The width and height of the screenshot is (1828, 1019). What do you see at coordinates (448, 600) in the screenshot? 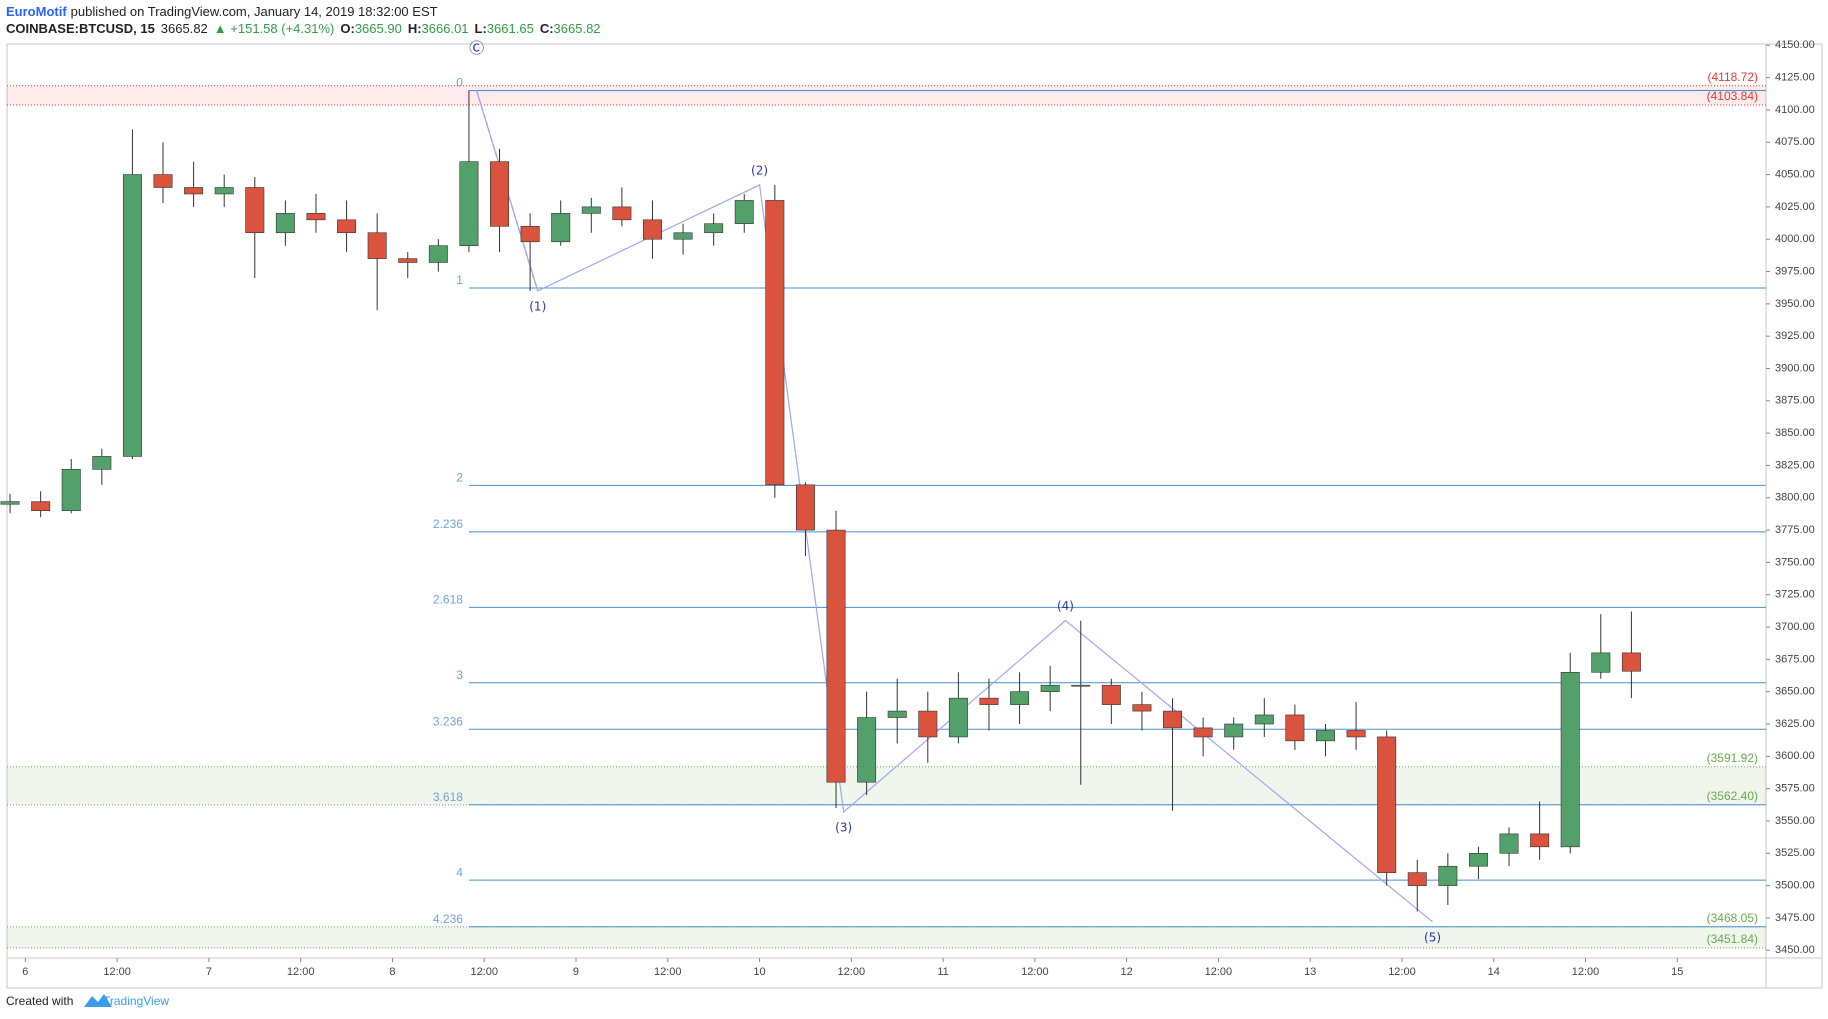
I see `fib-label: 2.618` at bounding box center [448, 600].